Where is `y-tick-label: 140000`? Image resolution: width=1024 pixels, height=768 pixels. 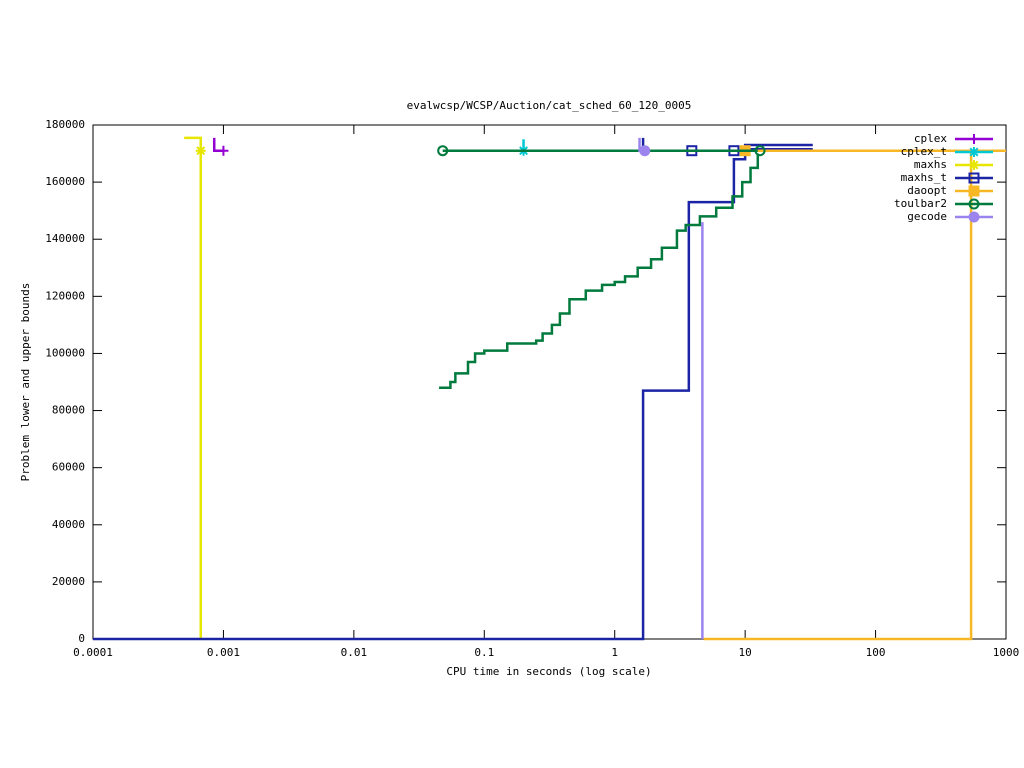
y-tick-label: 140000 is located at coordinates (65, 238).